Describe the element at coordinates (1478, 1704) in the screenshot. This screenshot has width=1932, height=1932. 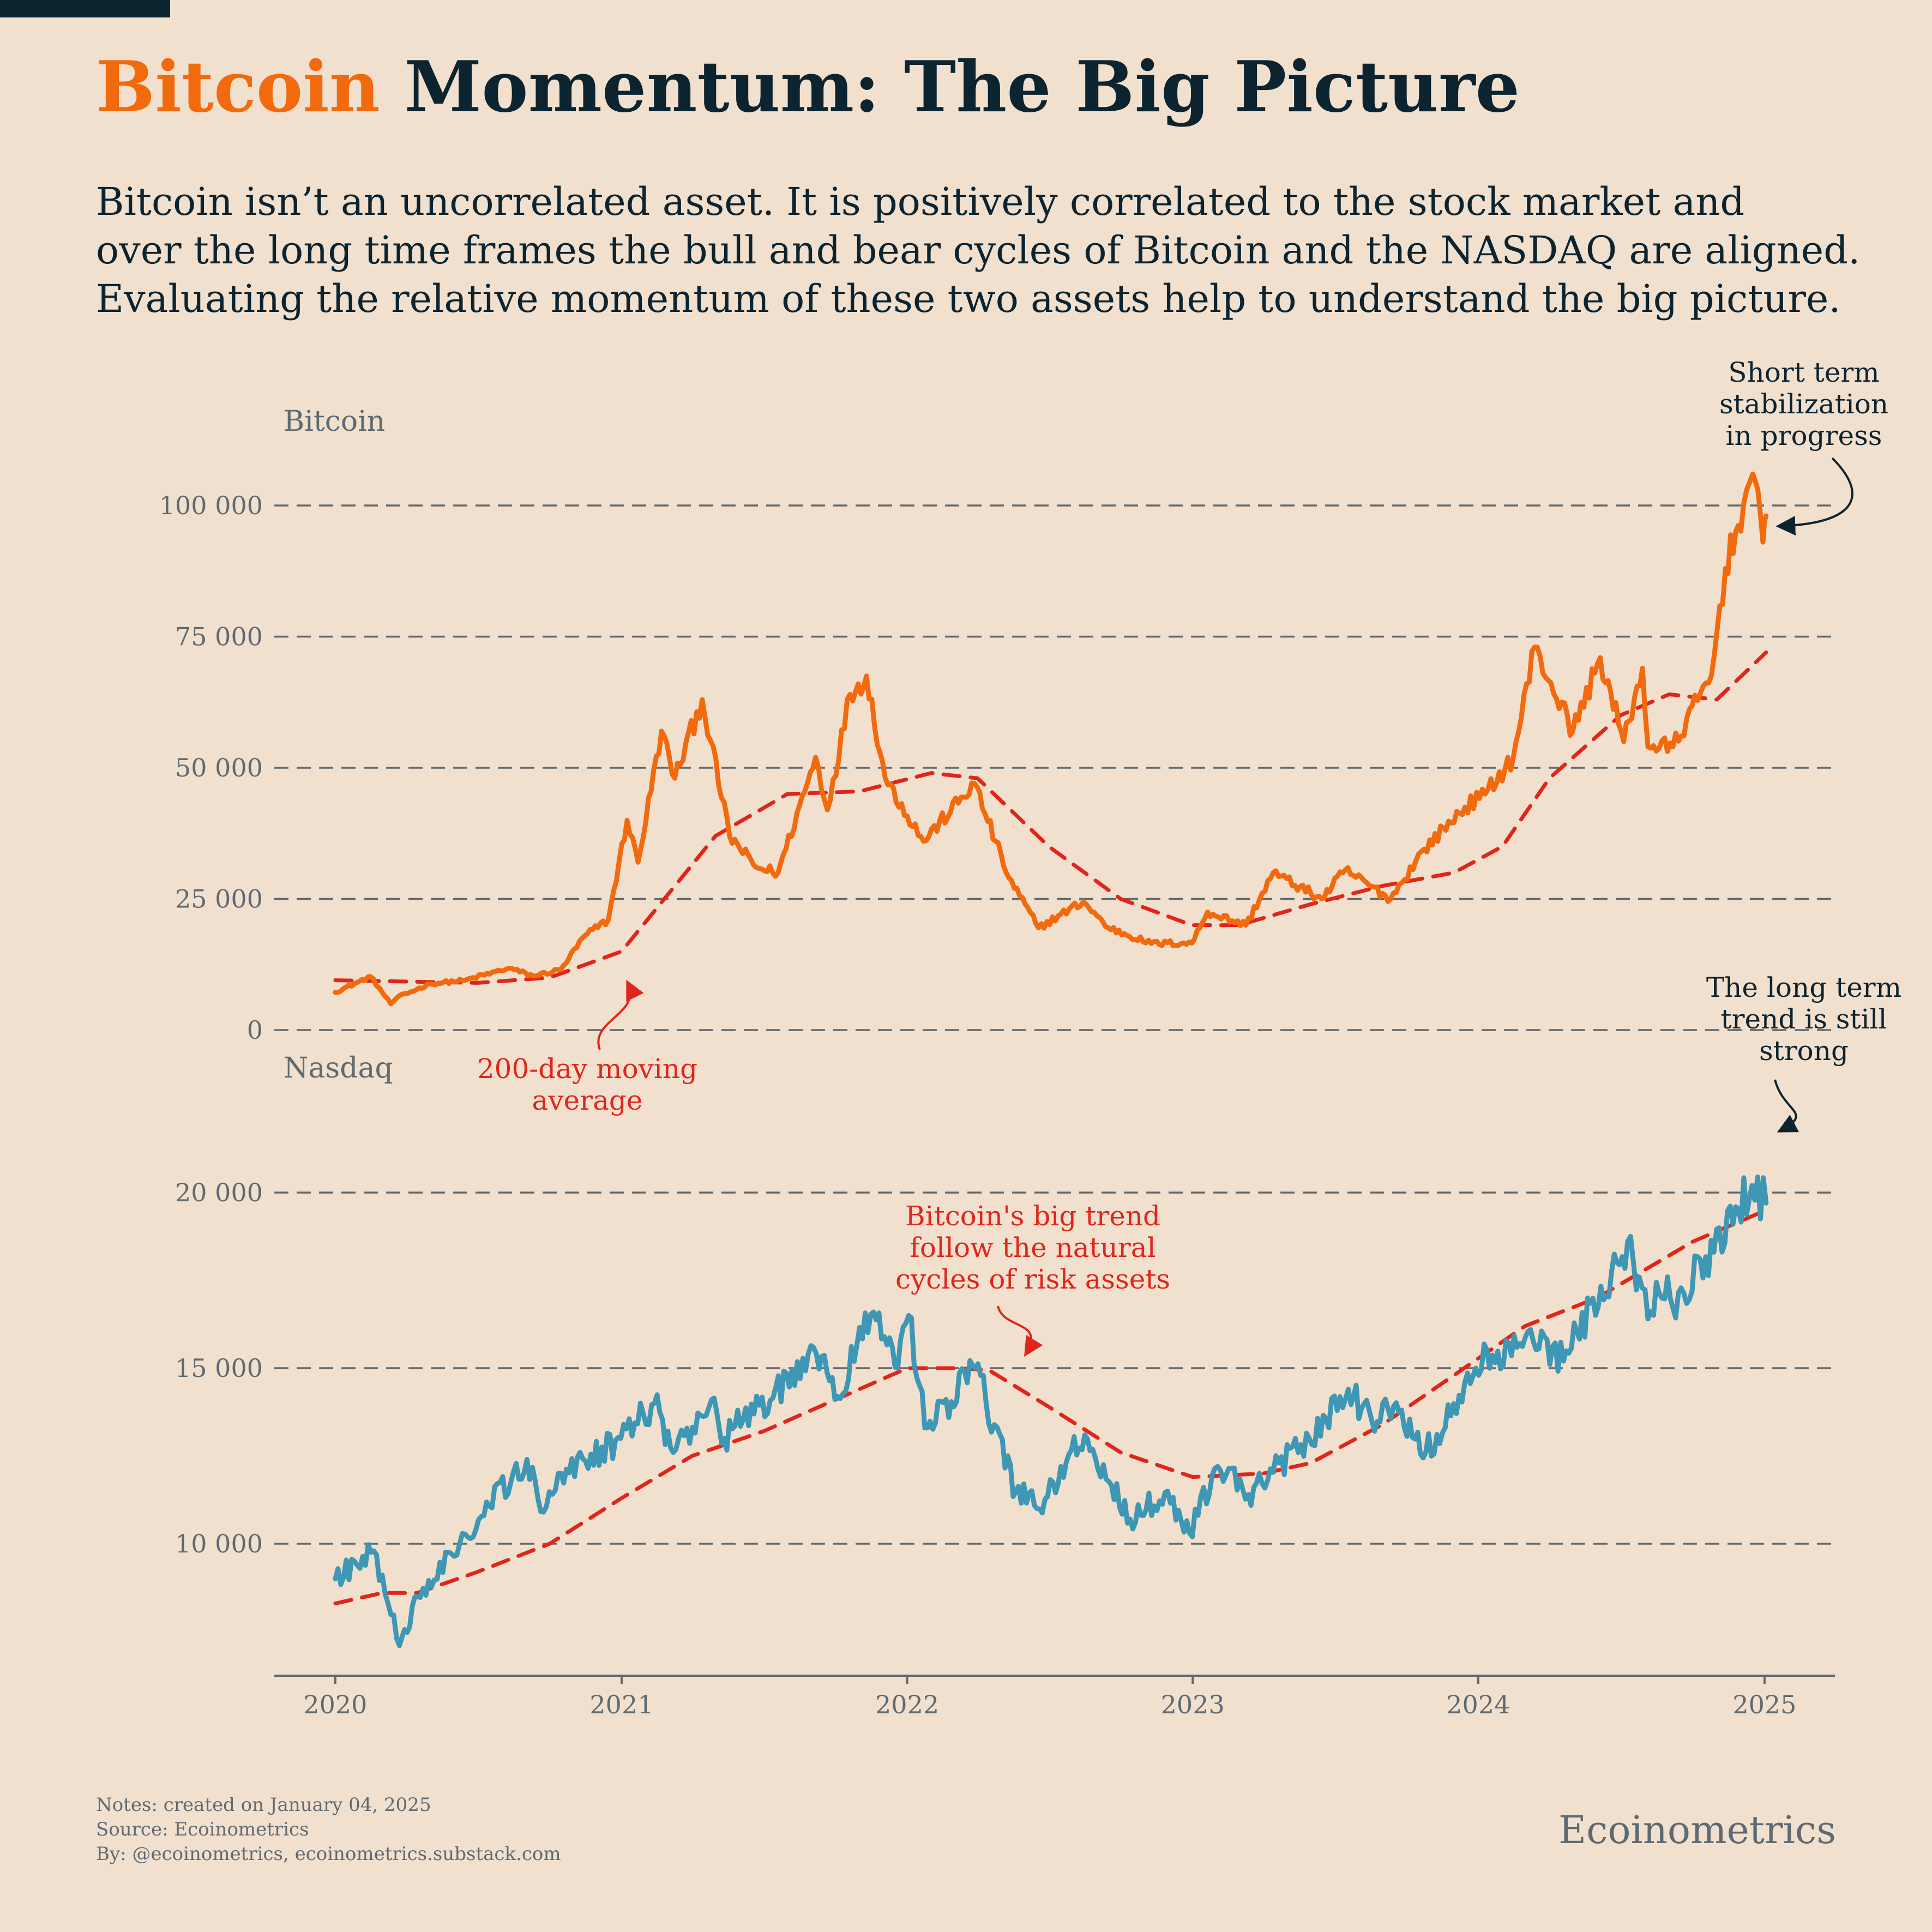
I see `x-tick-label: 2024` at that location.